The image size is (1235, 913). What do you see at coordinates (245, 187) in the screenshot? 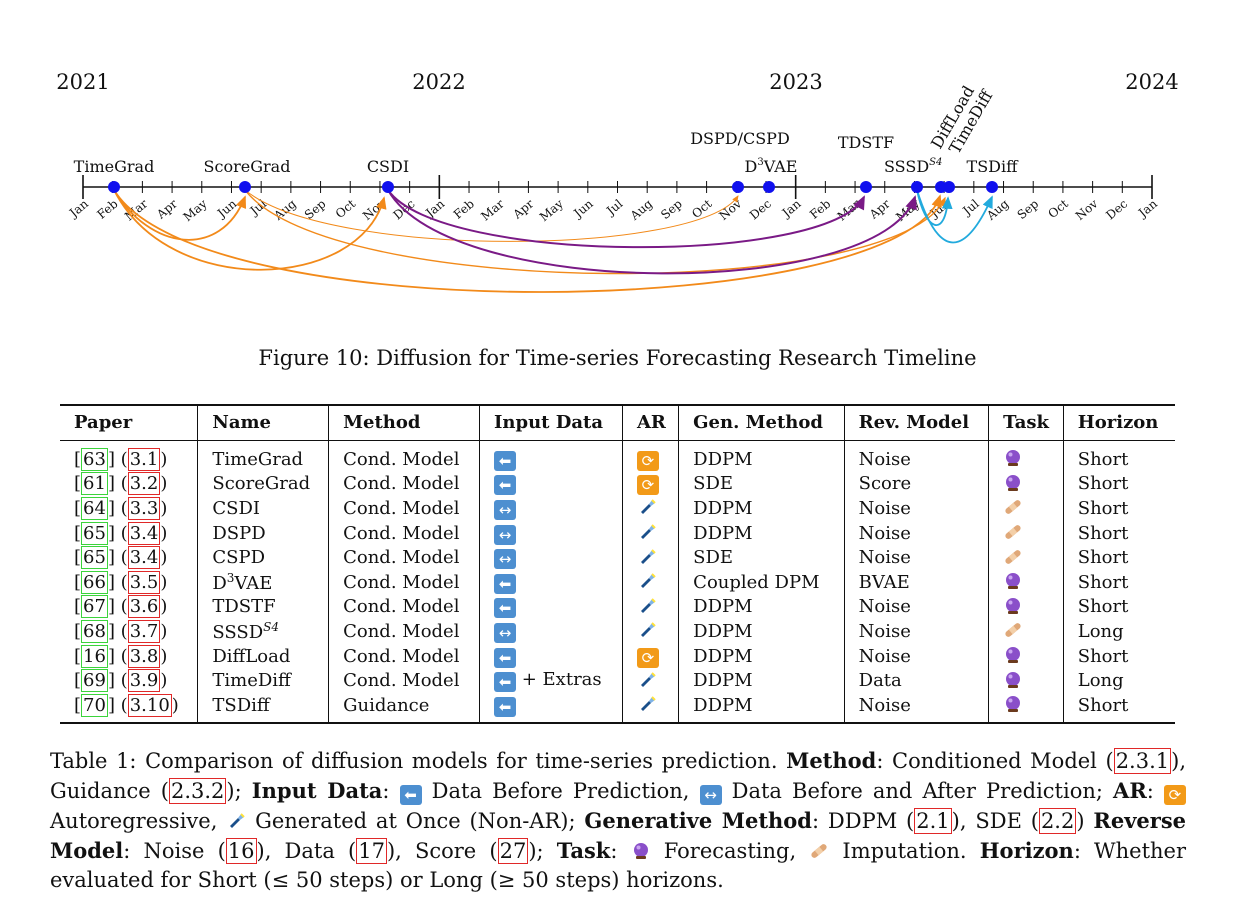
I see `node-scoregrad` at bounding box center [245, 187].